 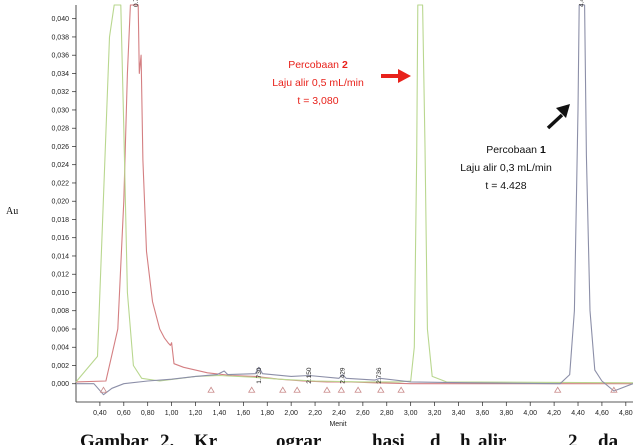 What do you see at coordinates (206, 438) in the screenshot?
I see `caption-fragment-1: Kr` at bounding box center [206, 438].